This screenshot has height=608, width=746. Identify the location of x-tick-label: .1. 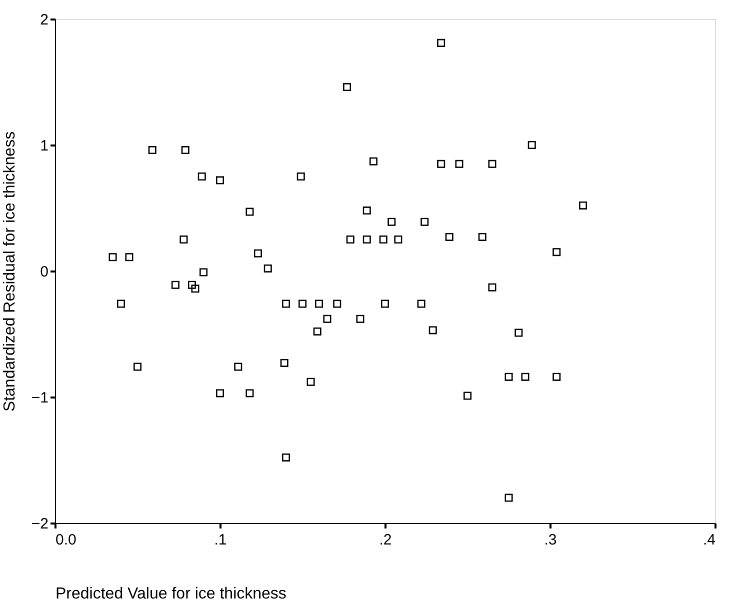
(220, 540).